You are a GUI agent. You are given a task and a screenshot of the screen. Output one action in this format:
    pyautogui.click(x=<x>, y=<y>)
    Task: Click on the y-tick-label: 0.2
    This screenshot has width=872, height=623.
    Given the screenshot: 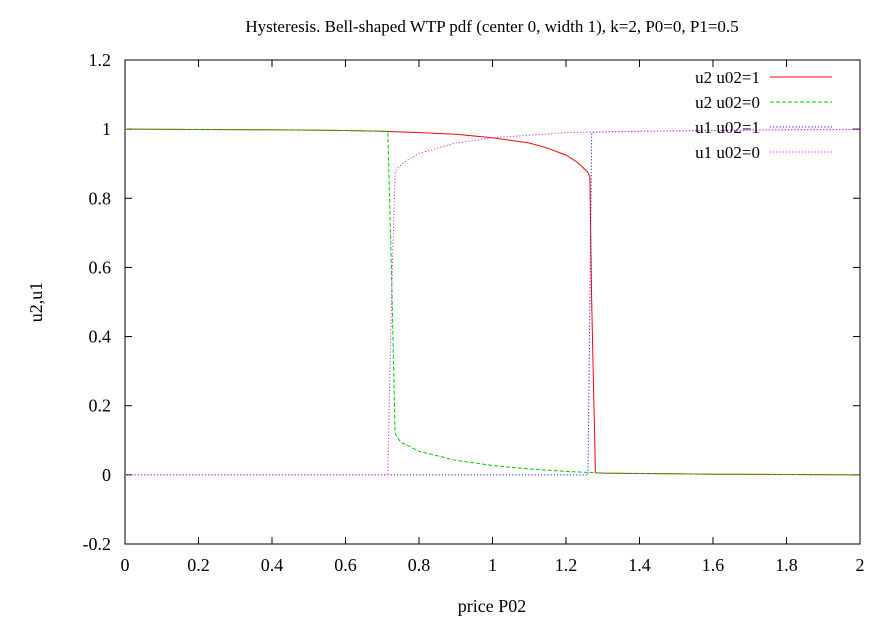 What is the action you would take?
    pyautogui.click(x=100, y=406)
    